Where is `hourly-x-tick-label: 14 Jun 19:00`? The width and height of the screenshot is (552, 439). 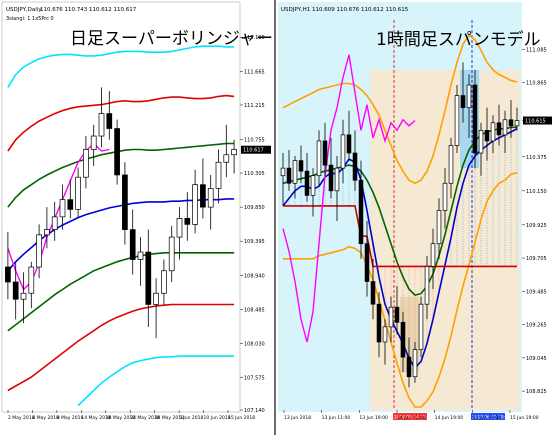 hourly-x-tick-label: 14 Jun 19:00 is located at coordinates (449, 418).